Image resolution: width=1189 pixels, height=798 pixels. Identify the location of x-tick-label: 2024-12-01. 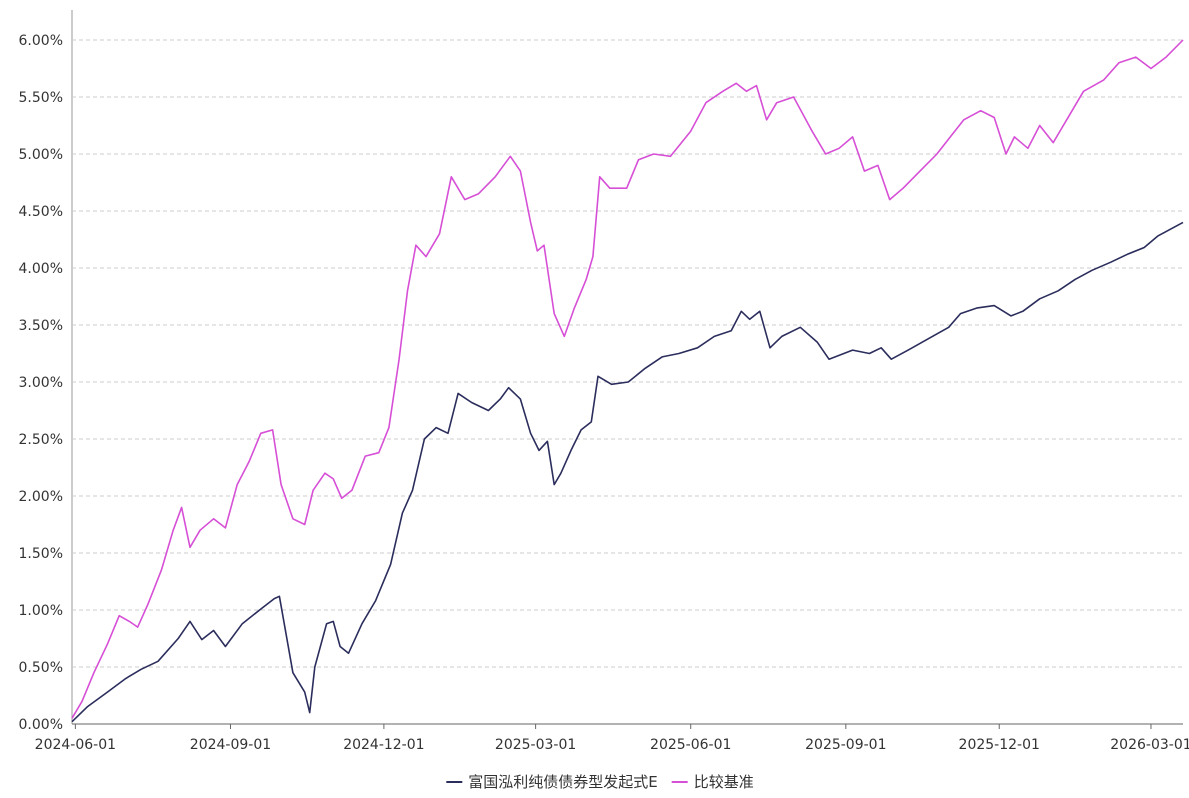
(383, 745).